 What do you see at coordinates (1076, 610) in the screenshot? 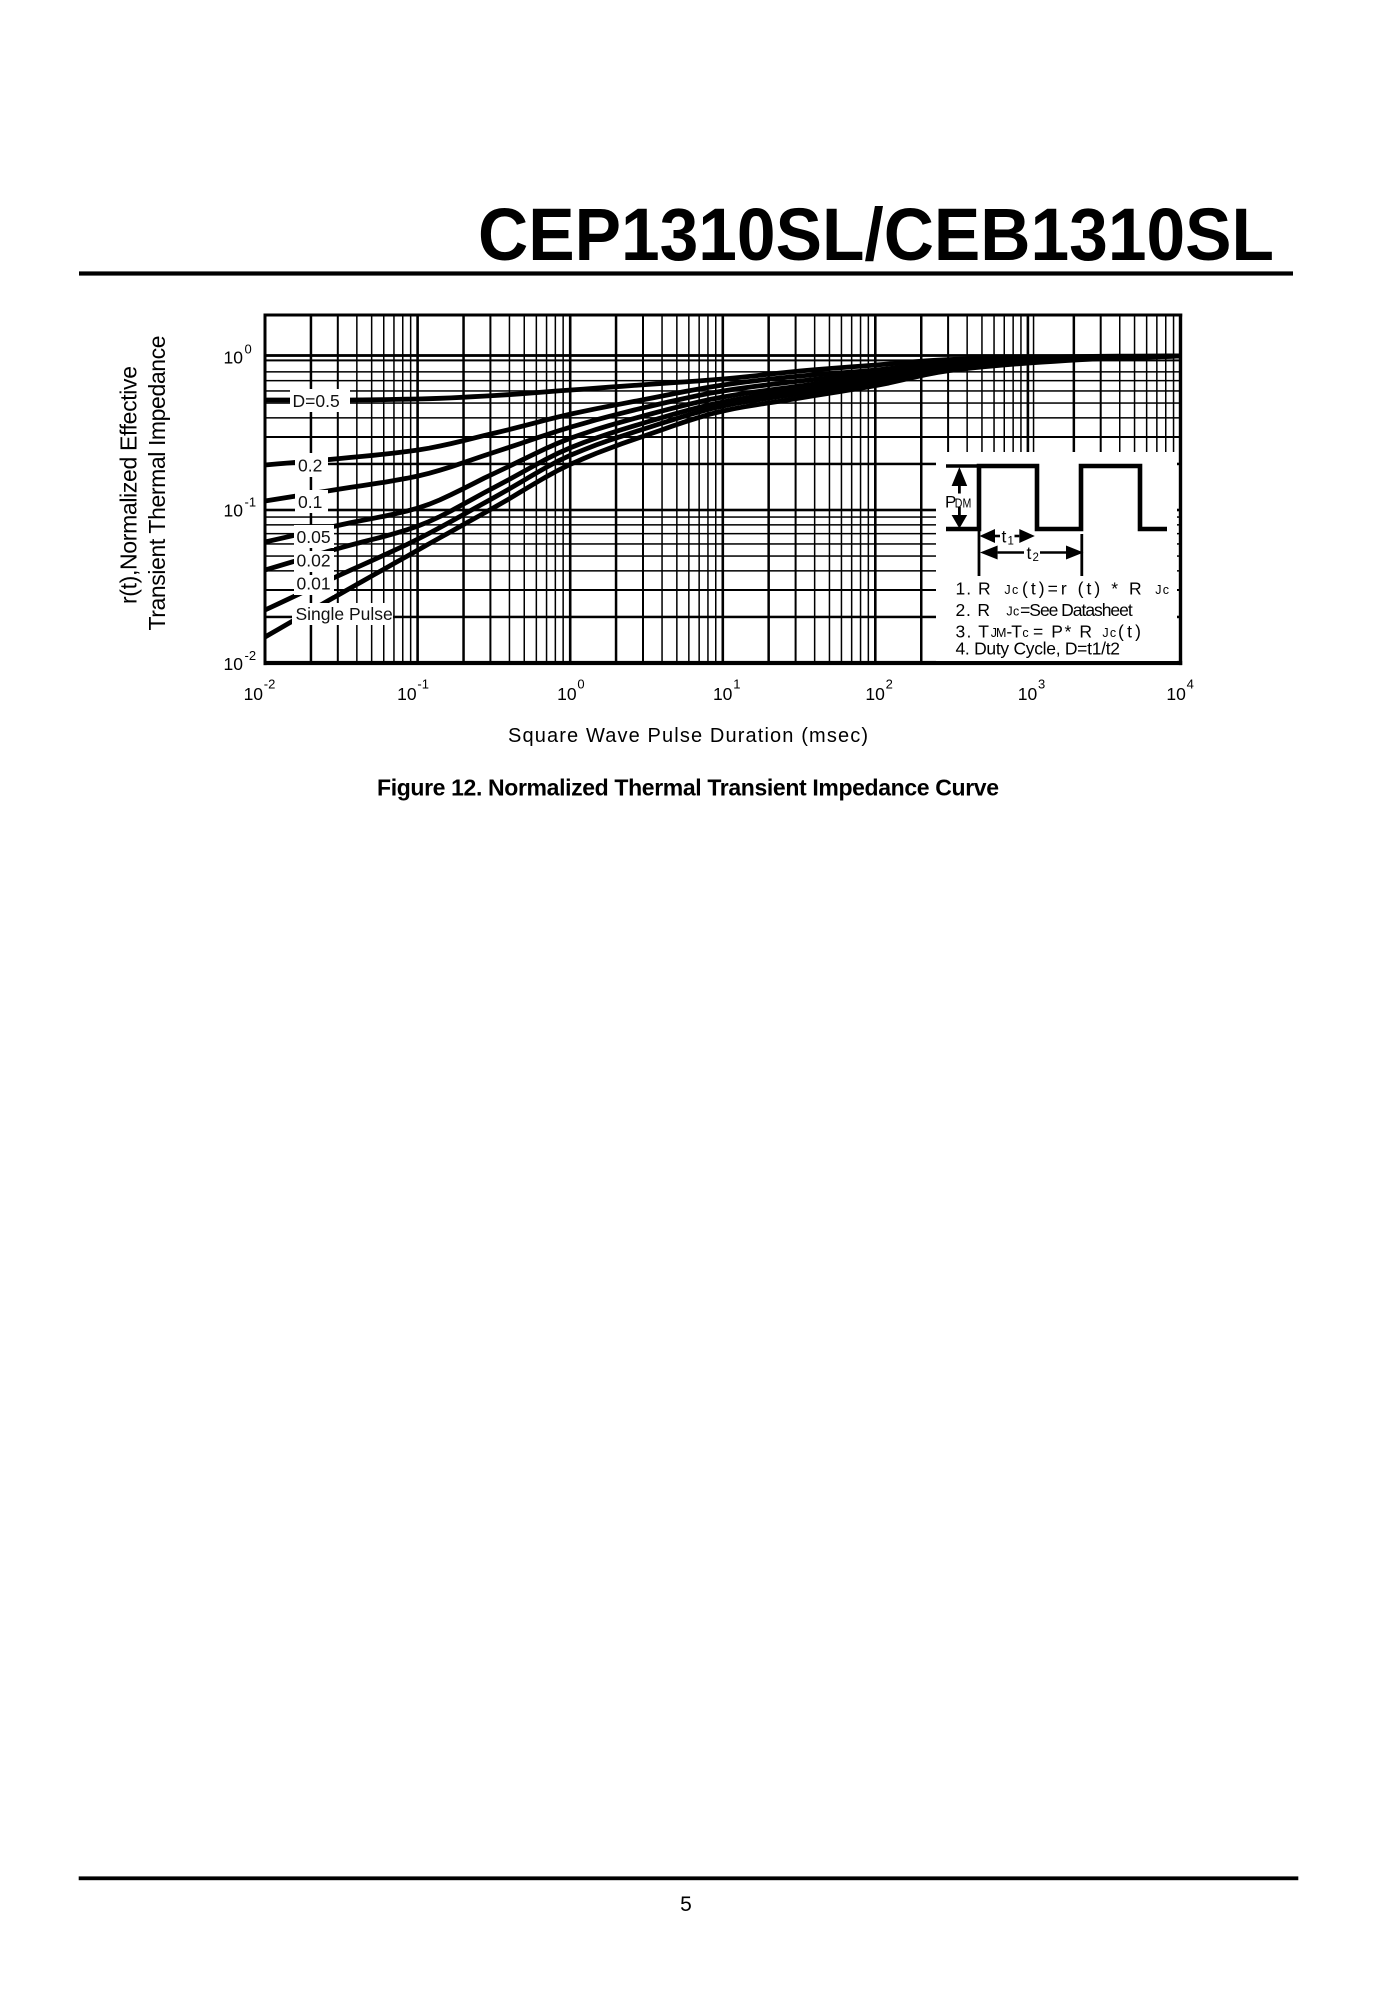
I see `svg-text: =See Datasheet` at bounding box center [1076, 610].